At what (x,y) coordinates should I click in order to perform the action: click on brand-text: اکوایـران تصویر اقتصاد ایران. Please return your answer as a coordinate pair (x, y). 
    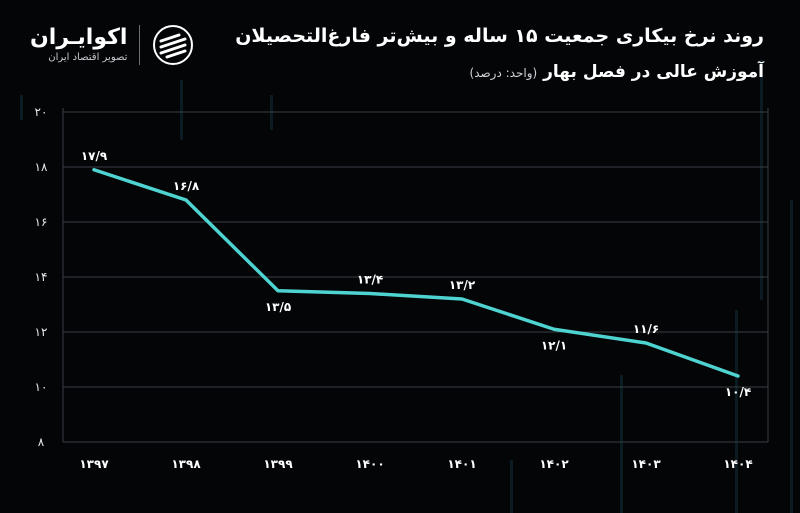
    Looking at the image, I should click on (78, 45).